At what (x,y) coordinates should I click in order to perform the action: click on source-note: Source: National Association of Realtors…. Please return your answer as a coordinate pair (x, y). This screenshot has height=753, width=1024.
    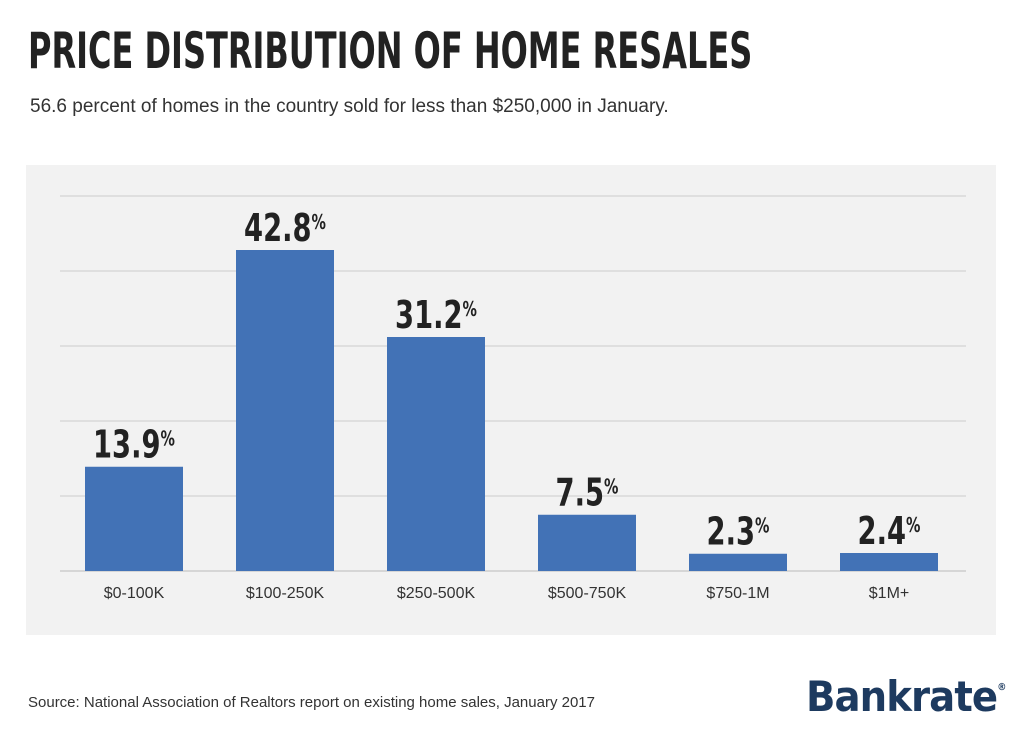
    Looking at the image, I should click on (311, 702).